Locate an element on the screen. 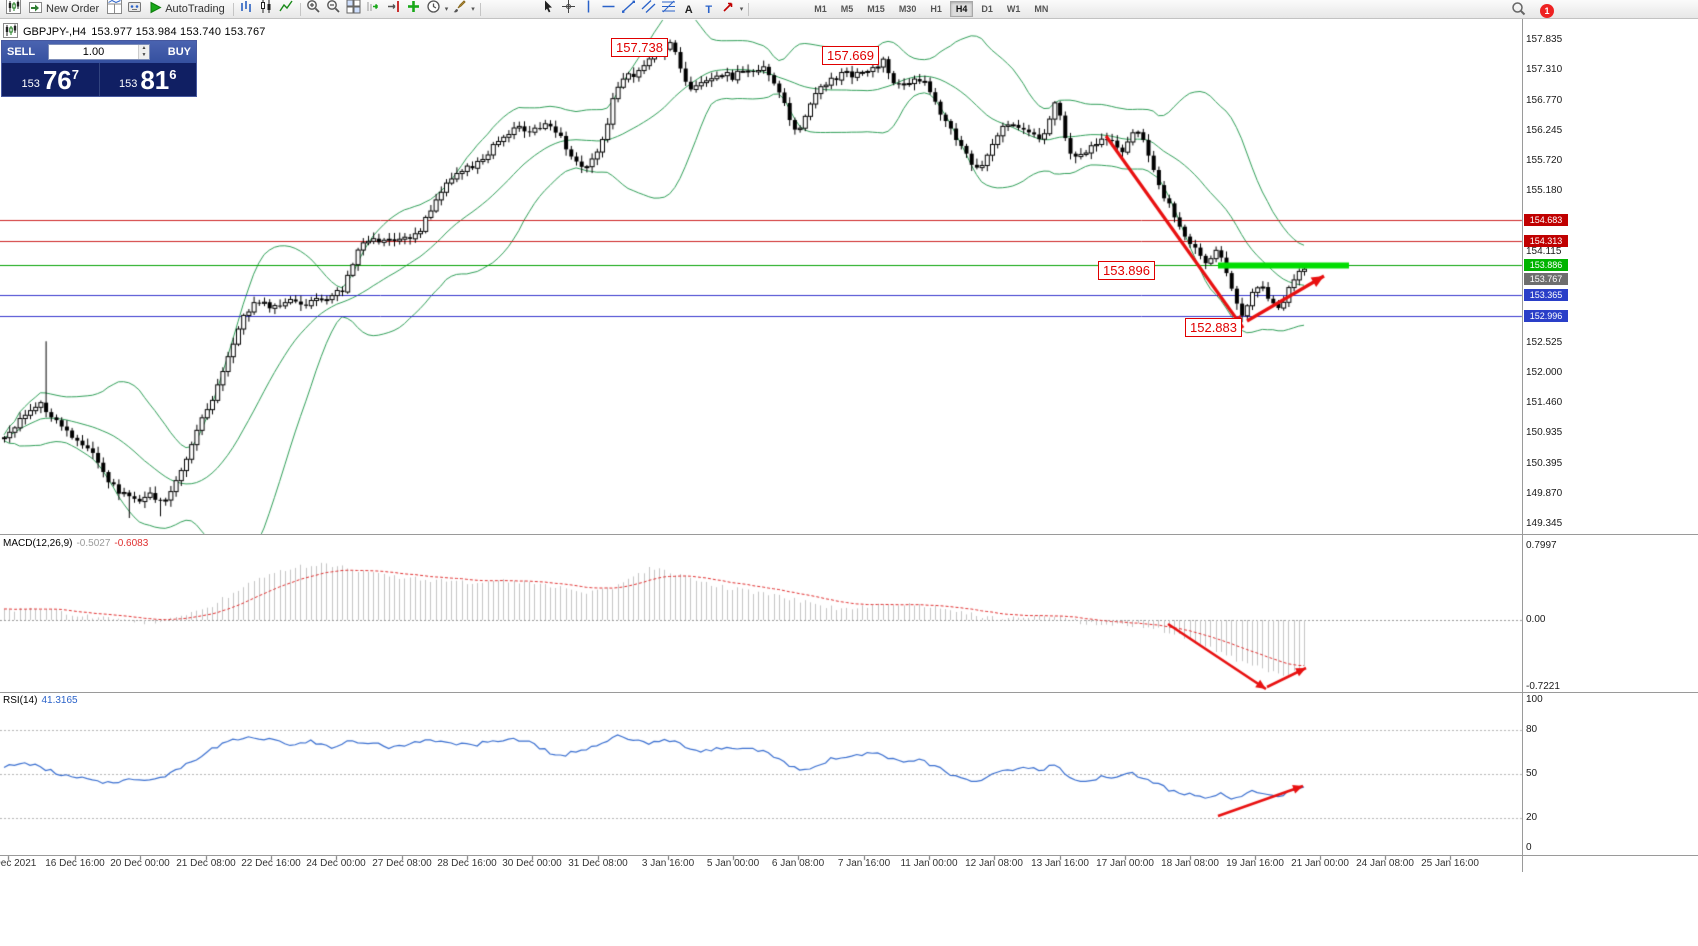  text-icon: A is located at coordinates (688, 10).